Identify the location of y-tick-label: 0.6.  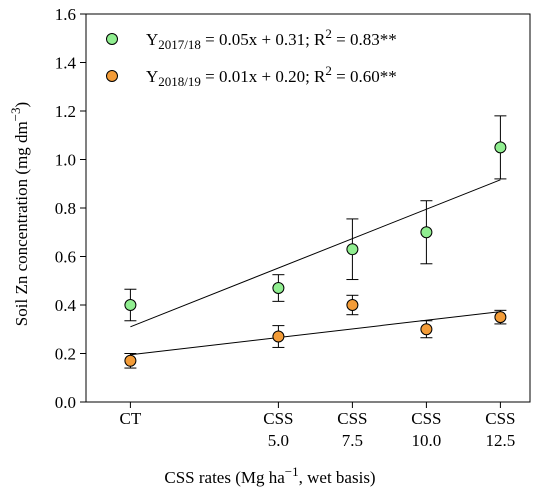
(65, 257).